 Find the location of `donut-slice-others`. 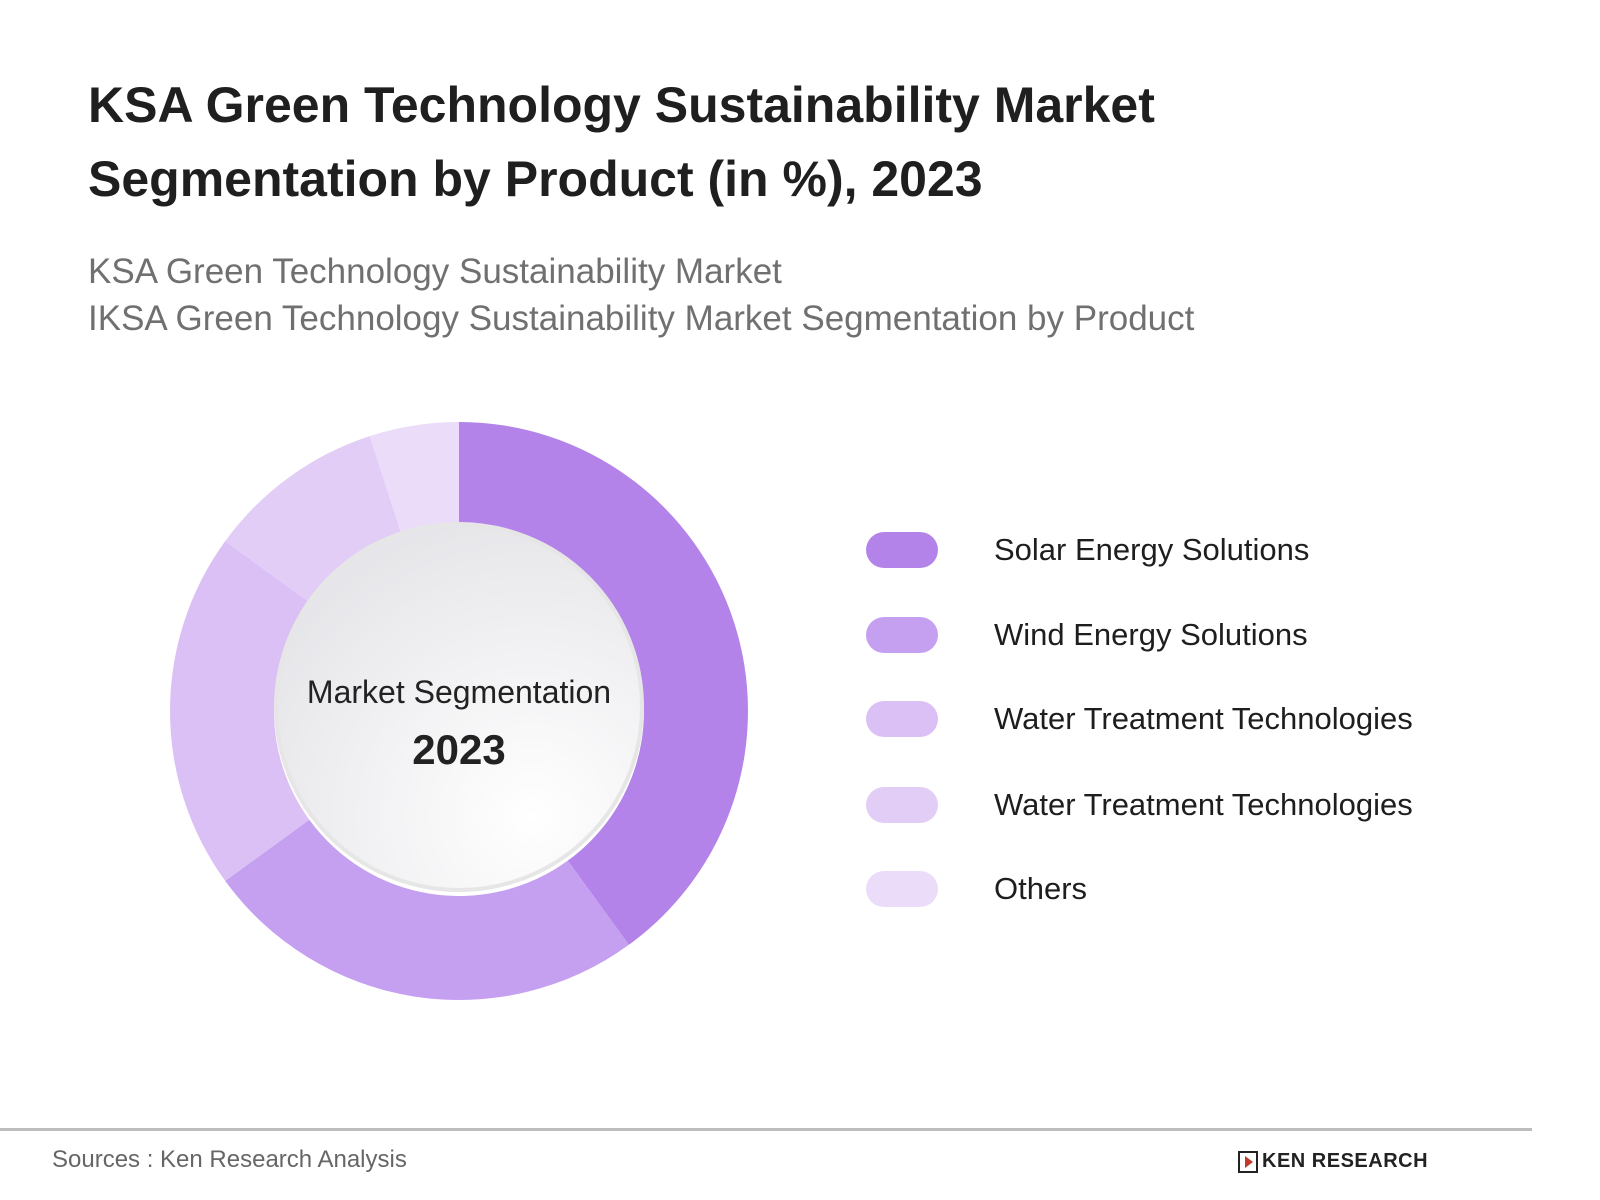

donut-slice-others is located at coordinates (414, 479).